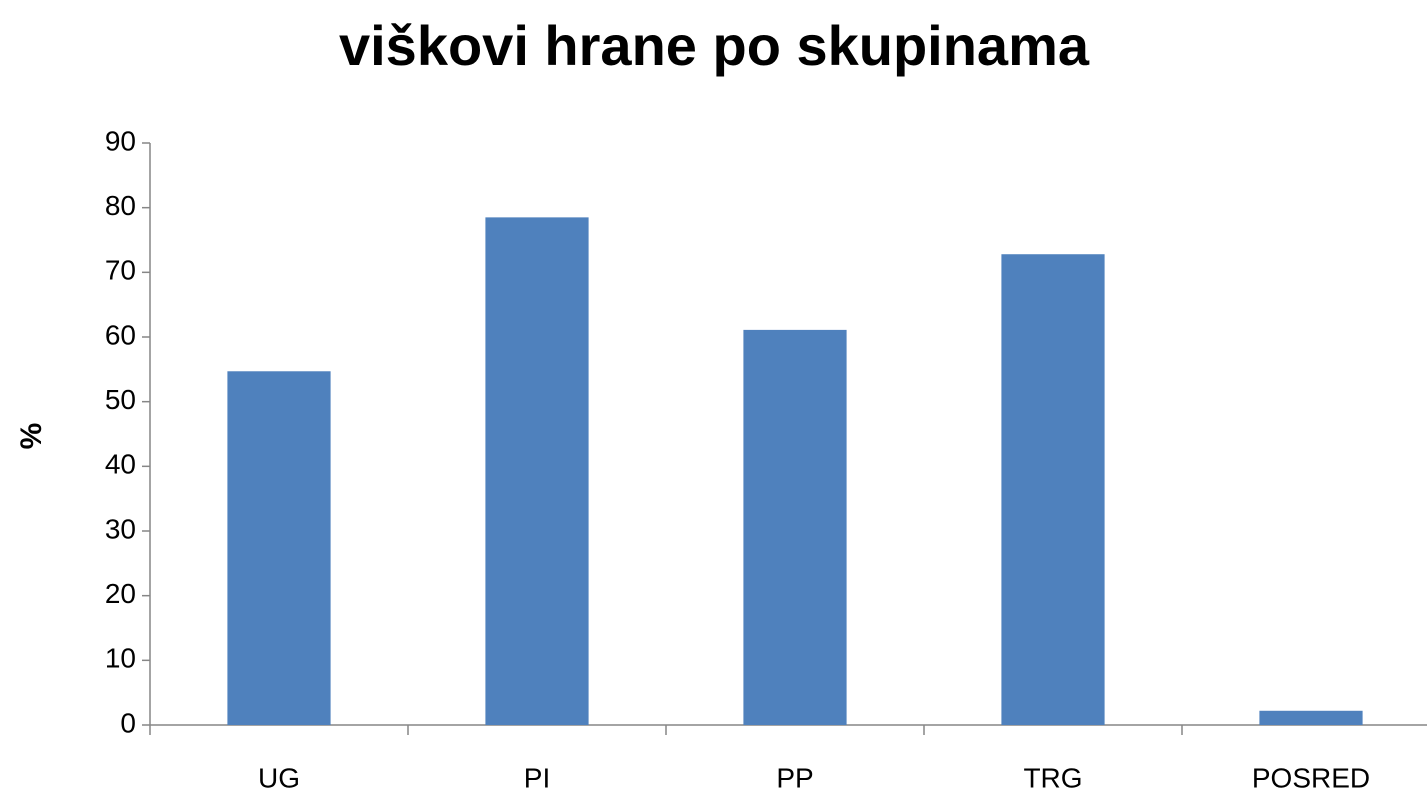 This screenshot has height=795, width=1427. Describe the element at coordinates (120, 140) in the screenshot. I see `y-tick-label: 90` at that location.